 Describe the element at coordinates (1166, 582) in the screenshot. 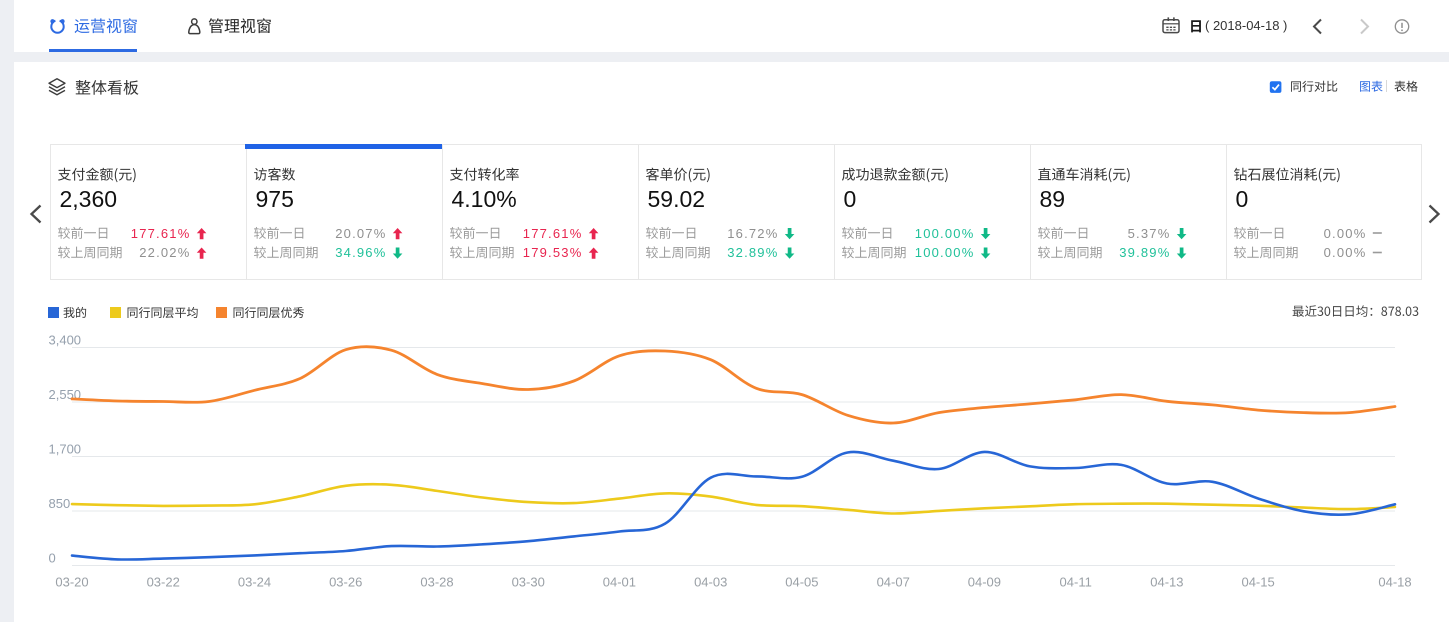

I see `svg-text: 04-13` at that location.